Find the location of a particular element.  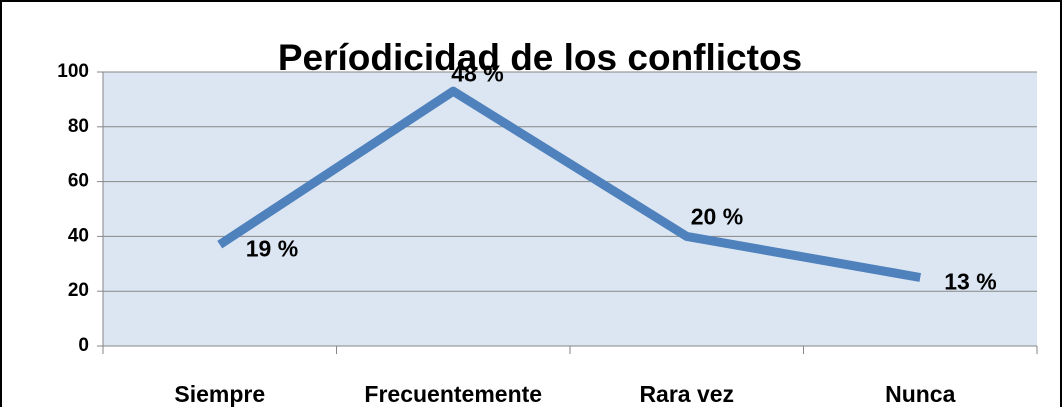

y-tick-label: 80 is located at coordinates (78, 126).